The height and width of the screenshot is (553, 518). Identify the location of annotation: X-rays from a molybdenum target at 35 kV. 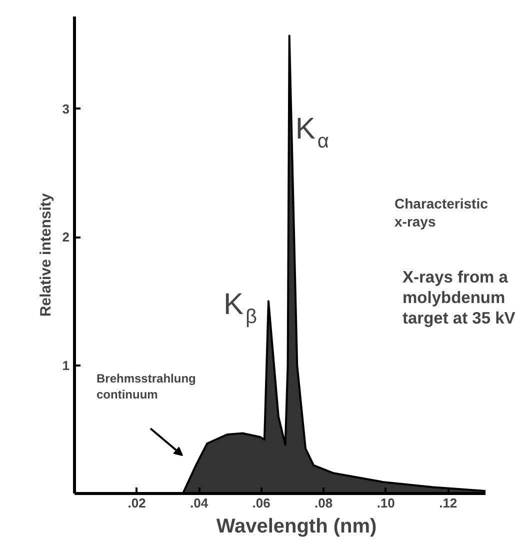
(459, 298).